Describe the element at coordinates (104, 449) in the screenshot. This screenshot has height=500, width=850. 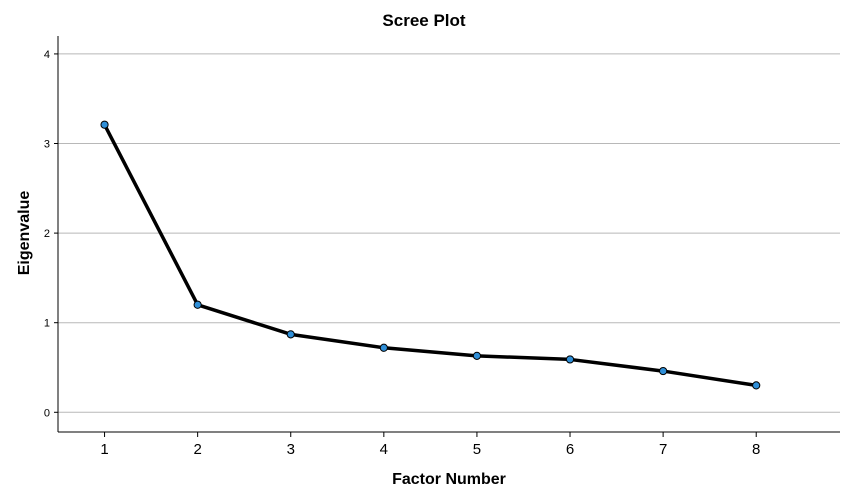
I see `x-tick-label-1: 1` at that location.